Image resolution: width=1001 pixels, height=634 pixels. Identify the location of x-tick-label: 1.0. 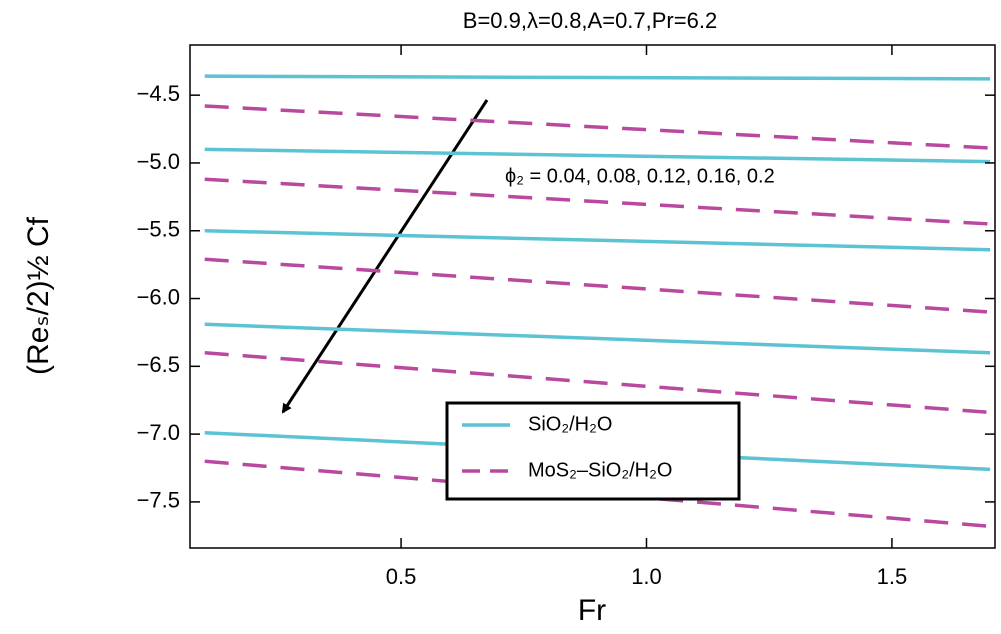
(646, 576).